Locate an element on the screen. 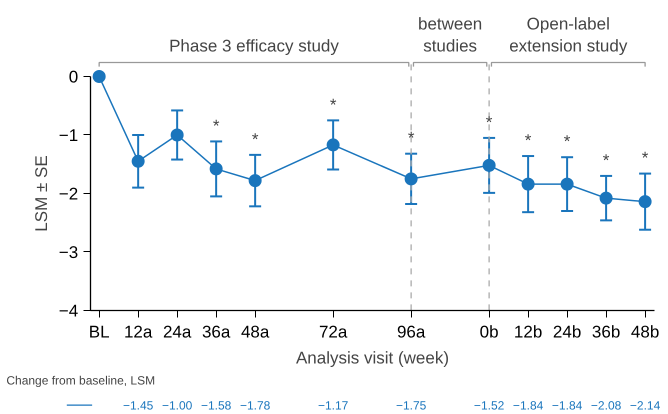 The height and width of the screenshot is (414, 668). text: between studies is located at coordinates (450, 35).